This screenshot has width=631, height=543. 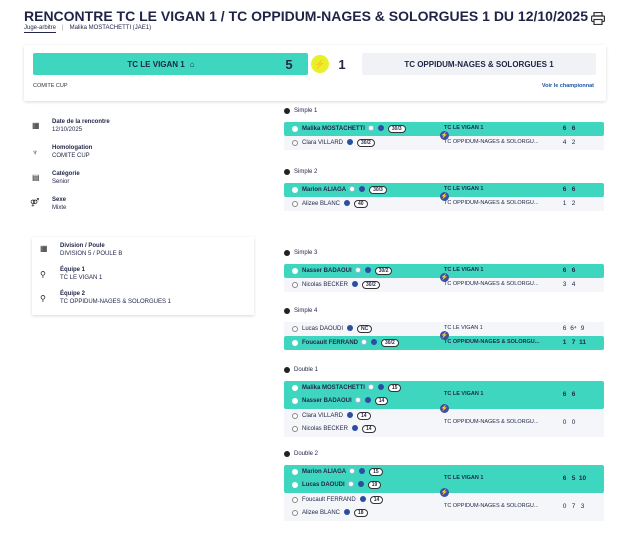 I want to click on player-name: Alizee BLANC 18, so click(x=335, y=513).